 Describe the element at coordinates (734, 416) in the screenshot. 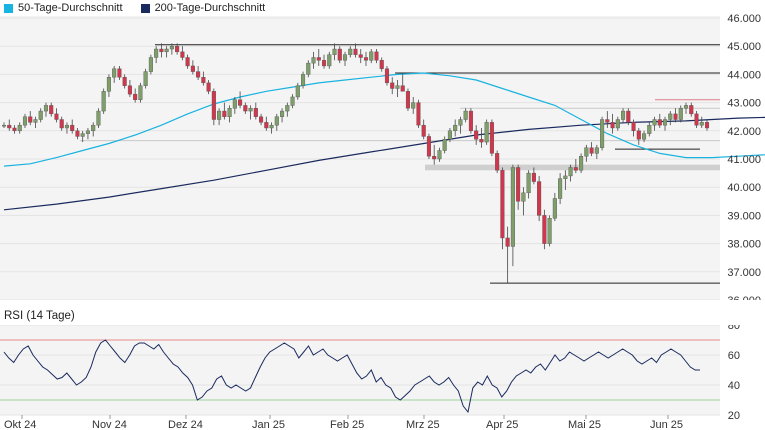

I see `rsi-y-tick-label: 20` at that location.